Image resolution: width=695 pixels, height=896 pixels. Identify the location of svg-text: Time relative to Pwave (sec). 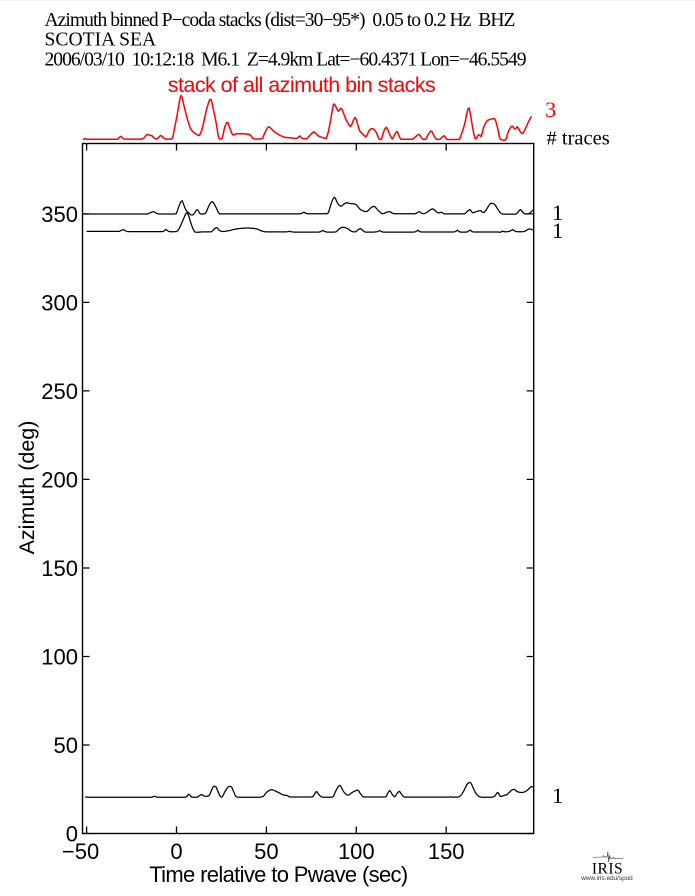
(278, 874).